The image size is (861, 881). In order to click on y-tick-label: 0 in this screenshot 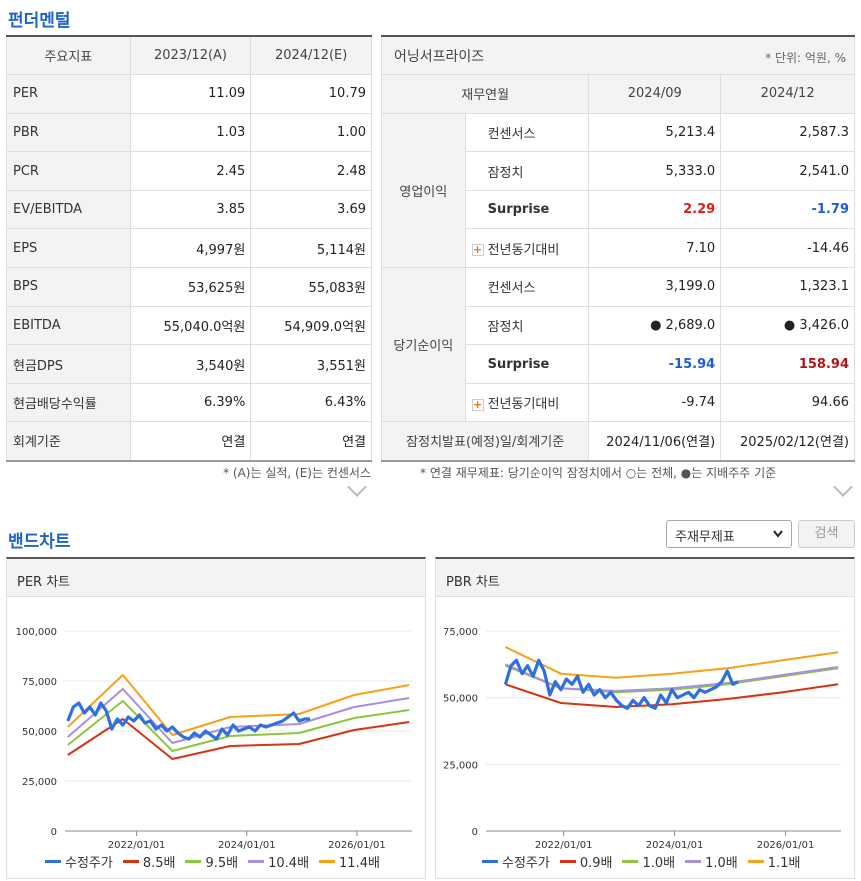, I will do `click(475, 832)`.